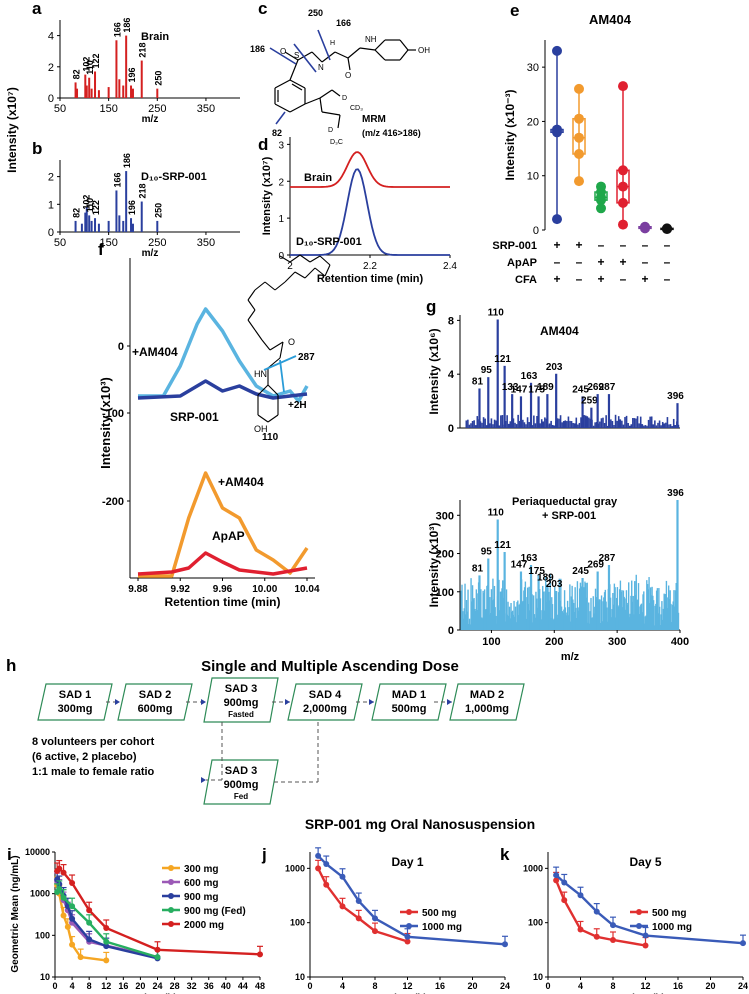 This screenshot has height=994, width=749. I want to click on atom-label: D₃C, so click(336, 142).